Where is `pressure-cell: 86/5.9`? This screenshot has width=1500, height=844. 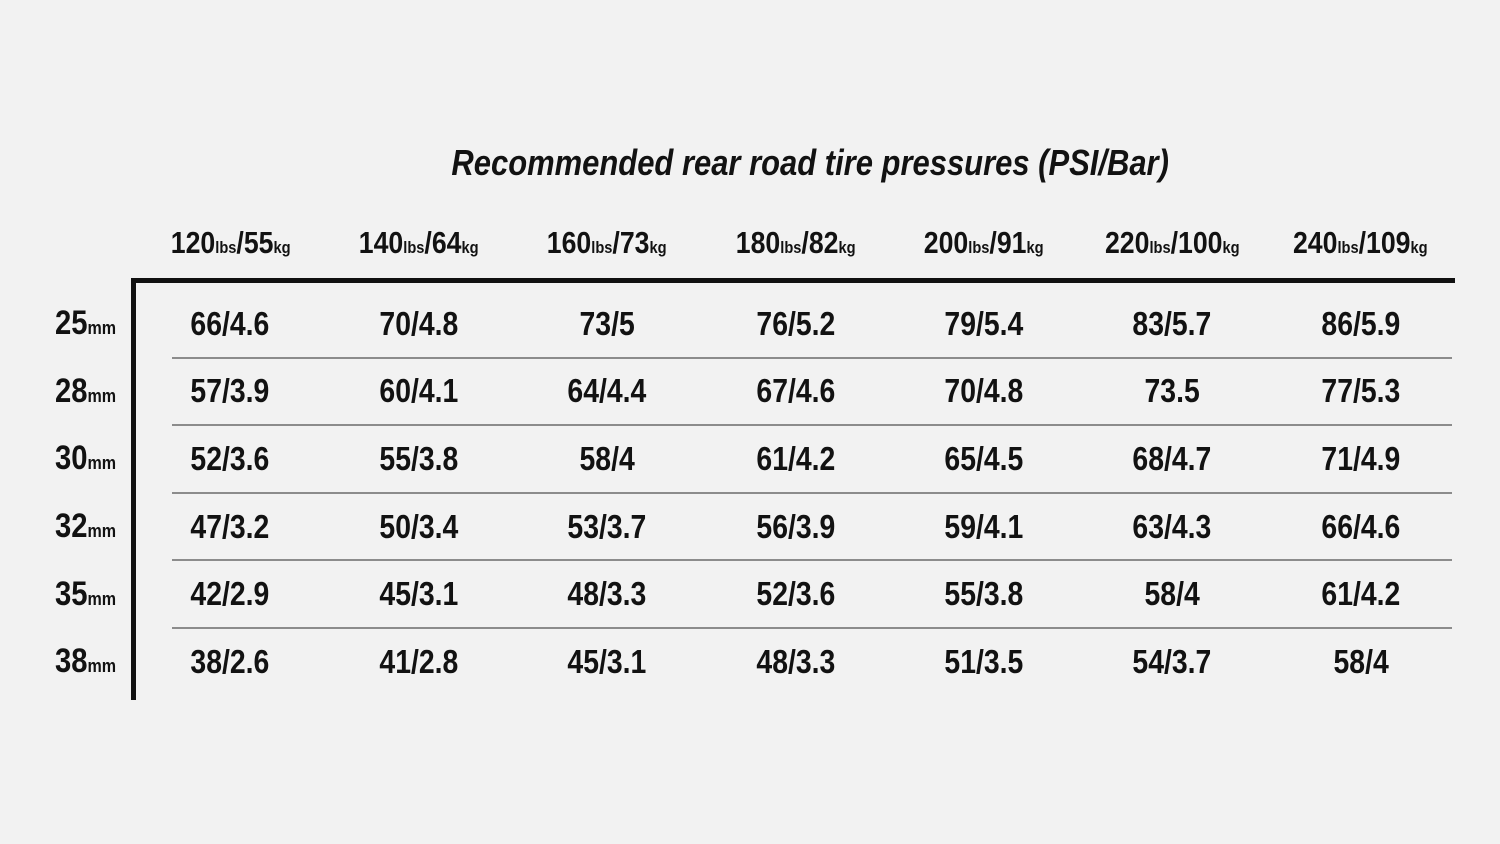 pressure-cell: 86/5.9 is located at coordinates (1361, 324).